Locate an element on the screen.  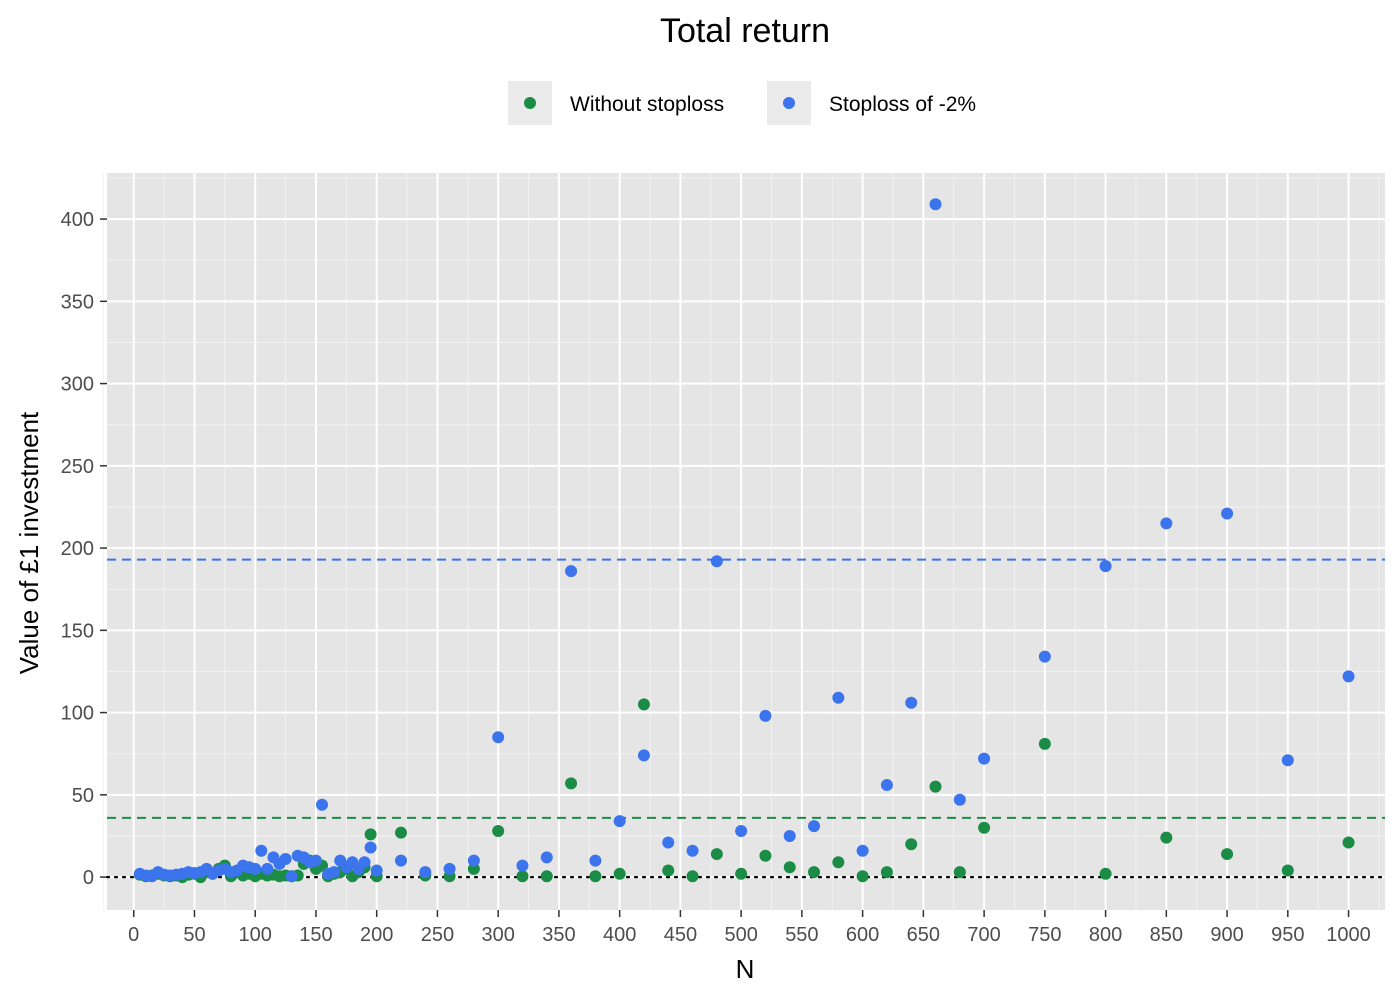
y-tick-label: 200 is located at coordinates (77, 549).